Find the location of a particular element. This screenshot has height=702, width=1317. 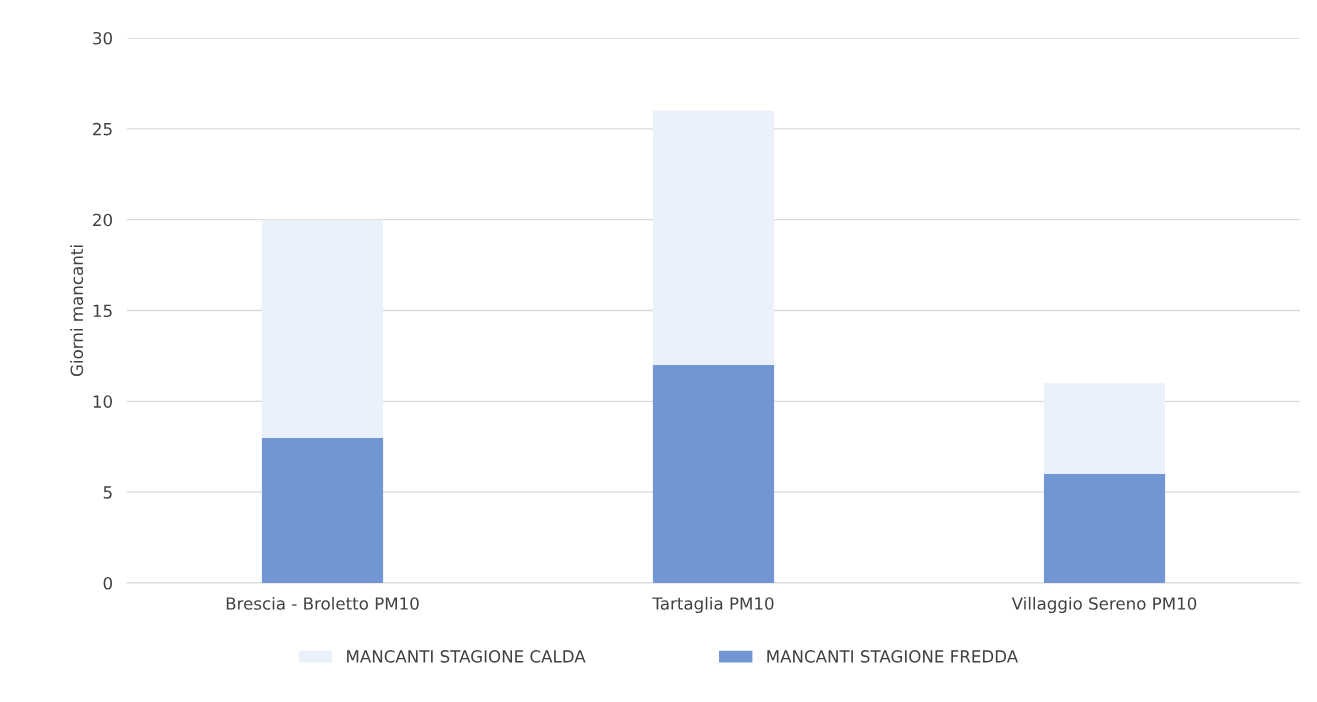

y-tick-label: 15 is located at coordinates (102, 311).